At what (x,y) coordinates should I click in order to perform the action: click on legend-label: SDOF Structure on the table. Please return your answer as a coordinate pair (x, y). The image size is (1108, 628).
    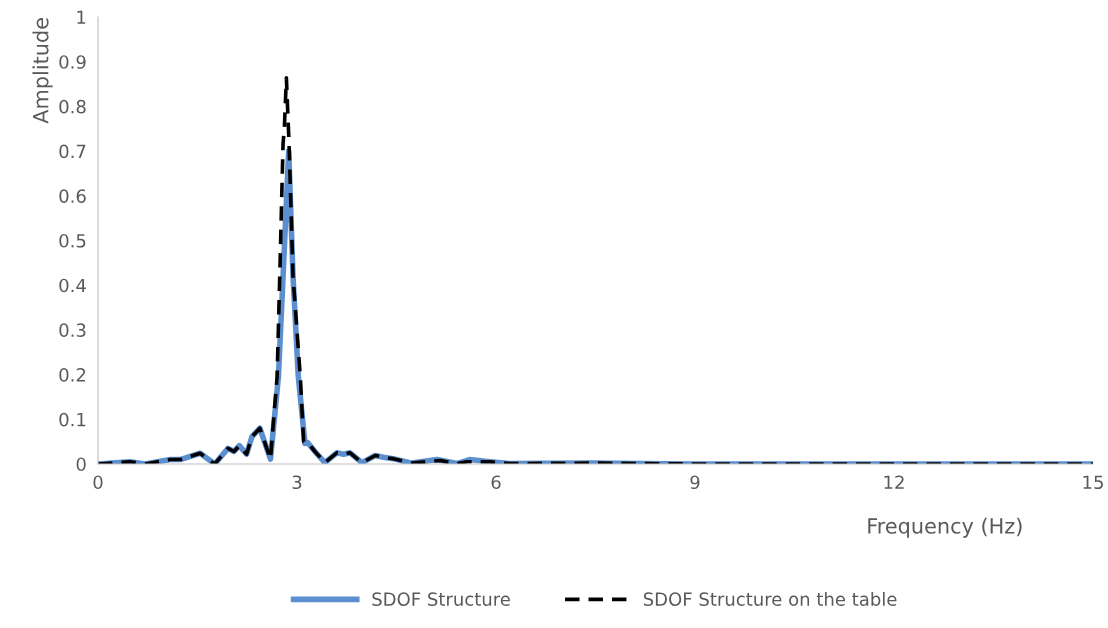
    Looking at the image, I should click on (770, 599).